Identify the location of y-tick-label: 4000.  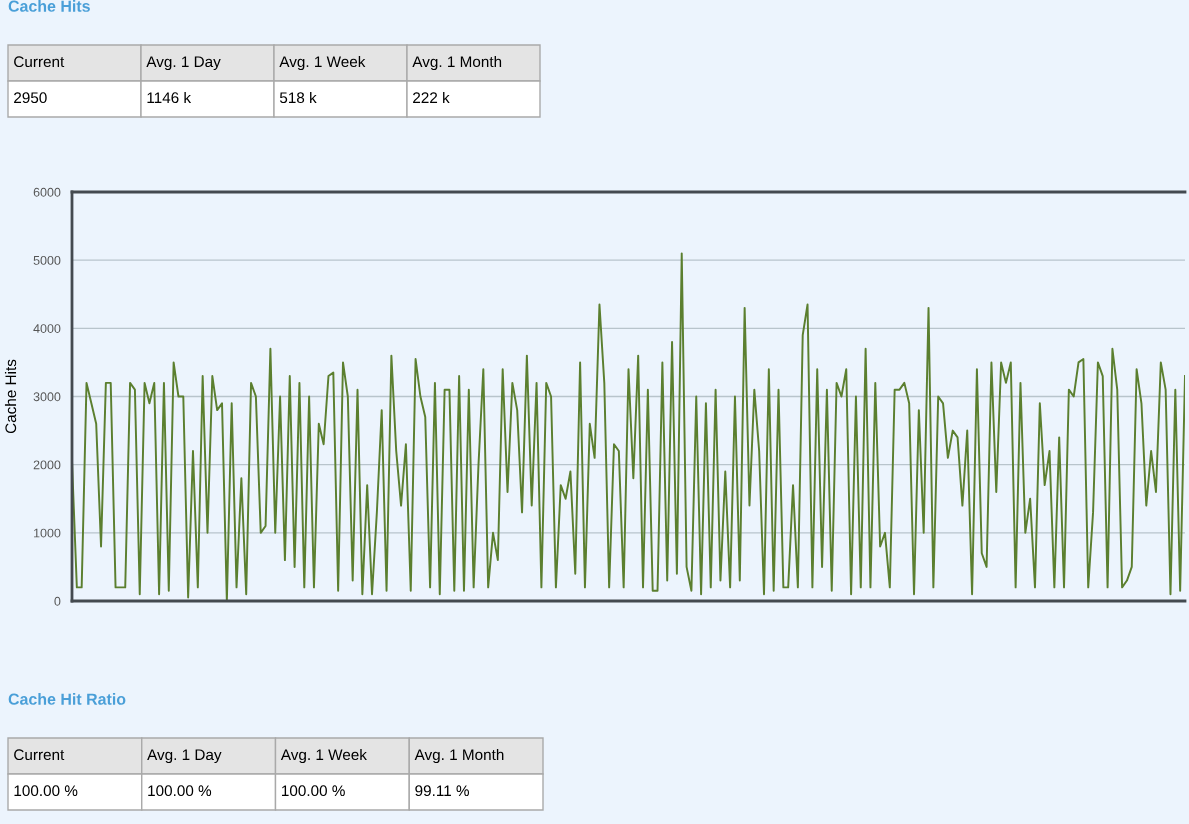
(47, 328).